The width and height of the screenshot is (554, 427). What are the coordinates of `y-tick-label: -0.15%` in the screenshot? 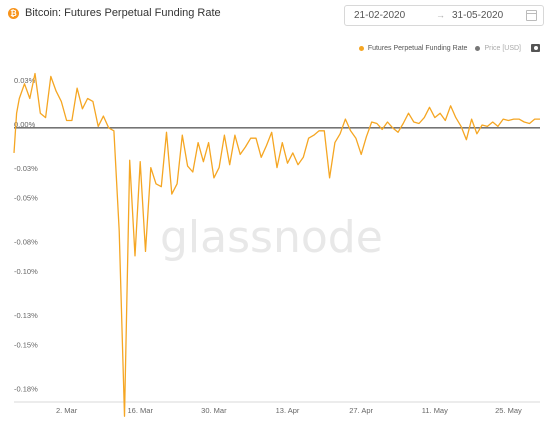 It's located at (26, 345).